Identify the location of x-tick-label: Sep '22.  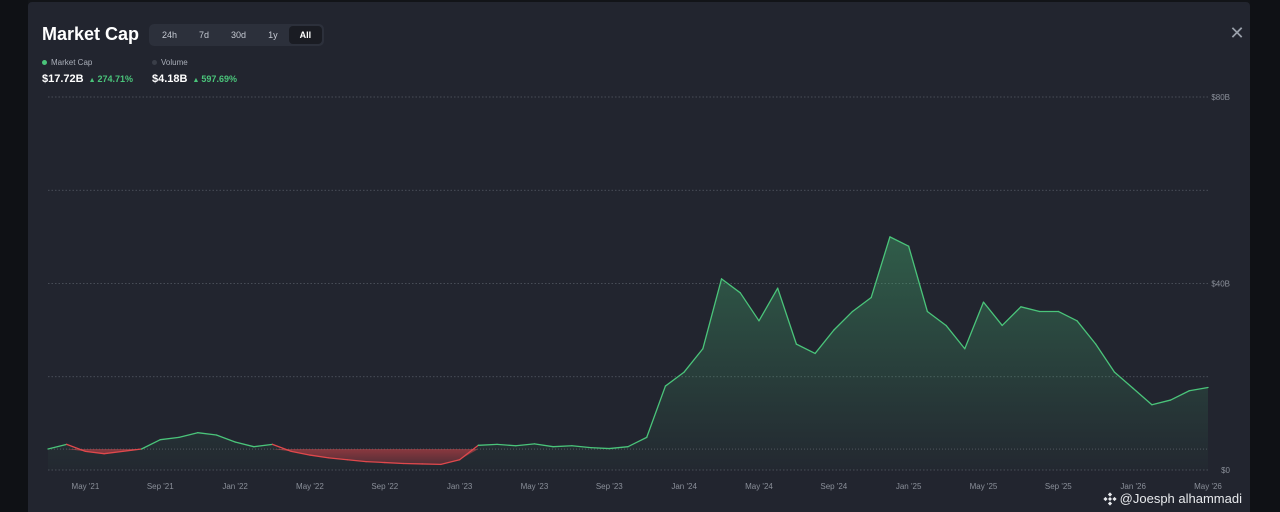
(384, 486).